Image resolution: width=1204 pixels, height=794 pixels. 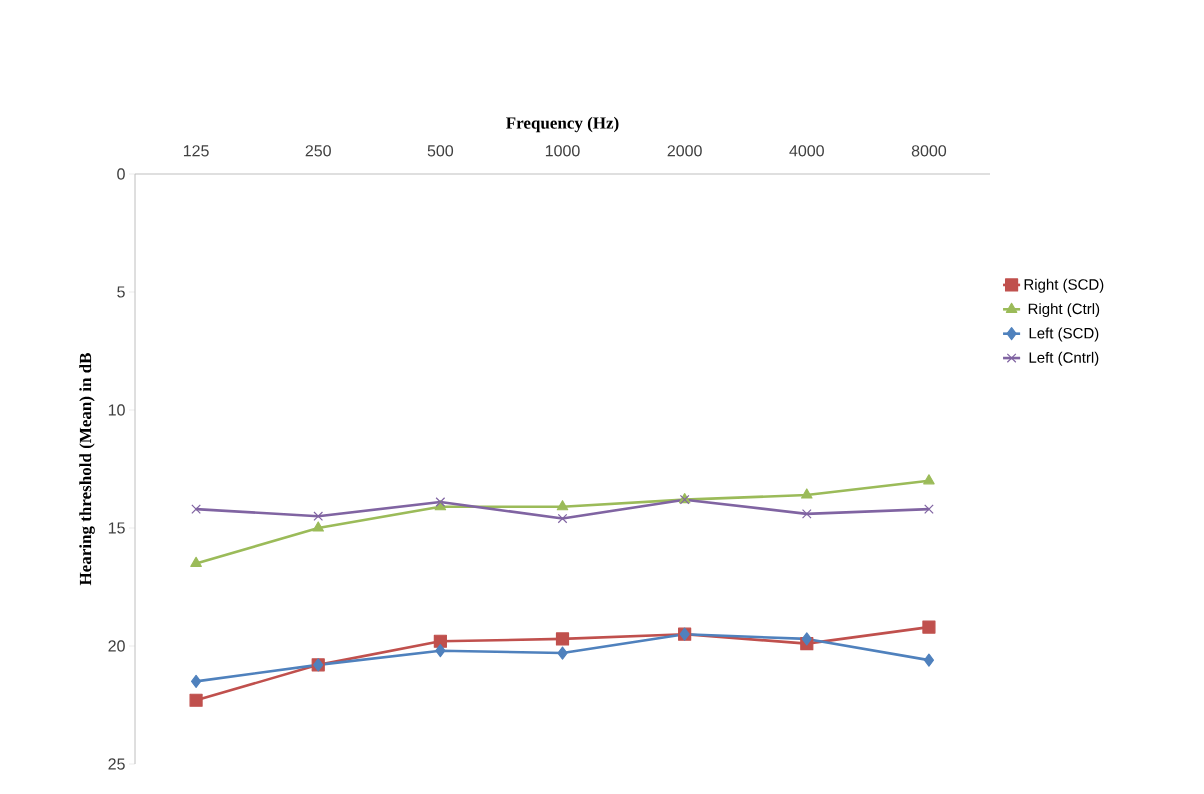 What do you see at coordinates (562, 151) in the screenshot?
I see `x-tick-label: 1000` at bounding box center [562, 151].